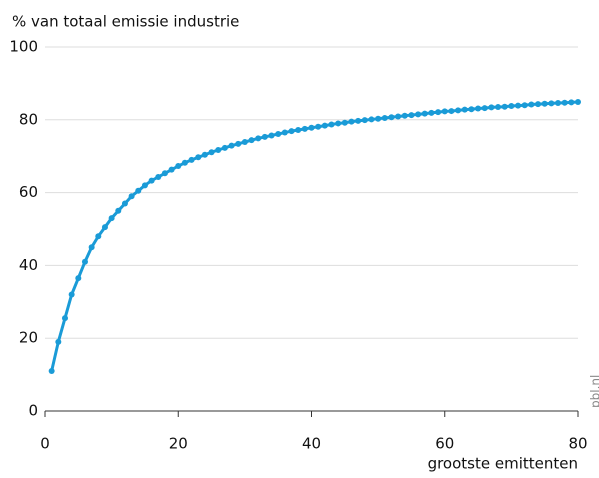 This screenshot has height=478, width=599. Describe the element at coordinates (33, 411) in the screenshot. I see `y-tick-label: 0` at that location.